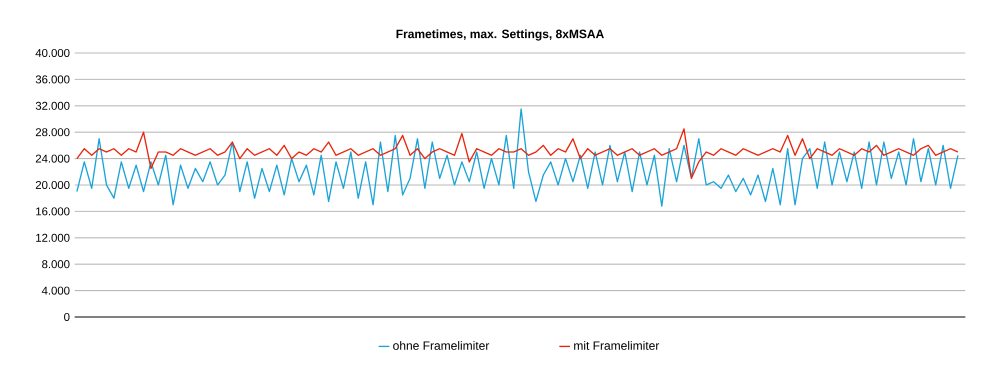 The width and height of the screenshot is (1000, 371). I want to click on y-tick-label: 20.000, so click(53, 184).